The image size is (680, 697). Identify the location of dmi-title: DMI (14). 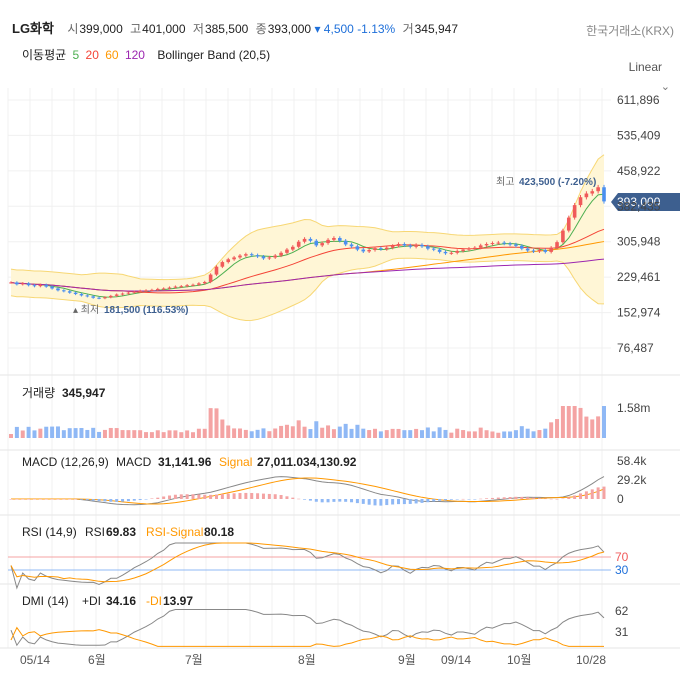
(45, 601).